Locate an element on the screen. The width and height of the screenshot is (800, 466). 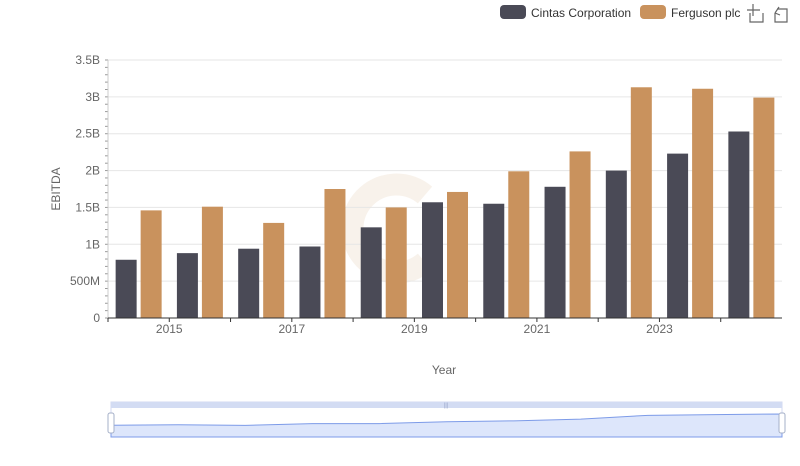
bar-cintas-2021 is located at coordinates (555, 252).